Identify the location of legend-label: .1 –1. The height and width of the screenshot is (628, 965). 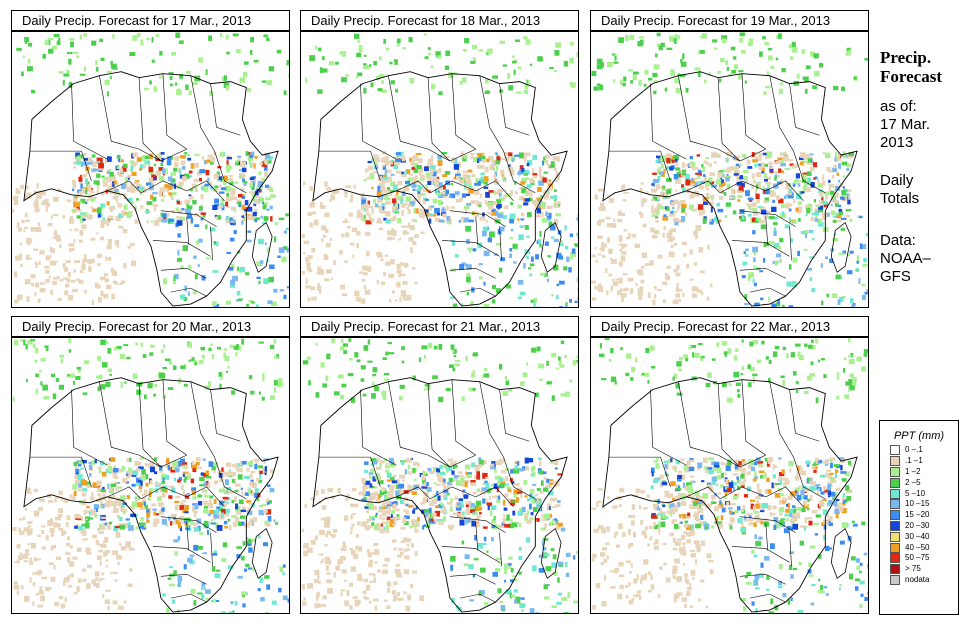
(914, 461).